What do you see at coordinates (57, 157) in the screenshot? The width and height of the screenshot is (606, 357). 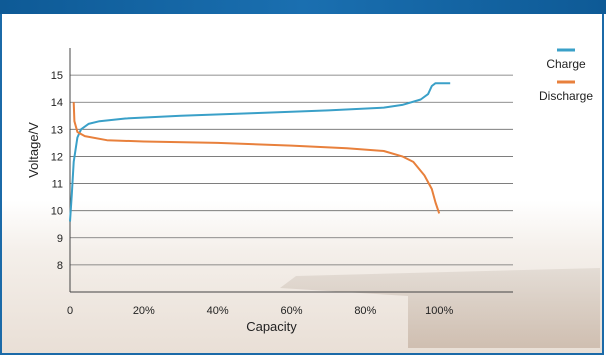 I see `y-tick-label: 12` at bounding box center [57, 157].